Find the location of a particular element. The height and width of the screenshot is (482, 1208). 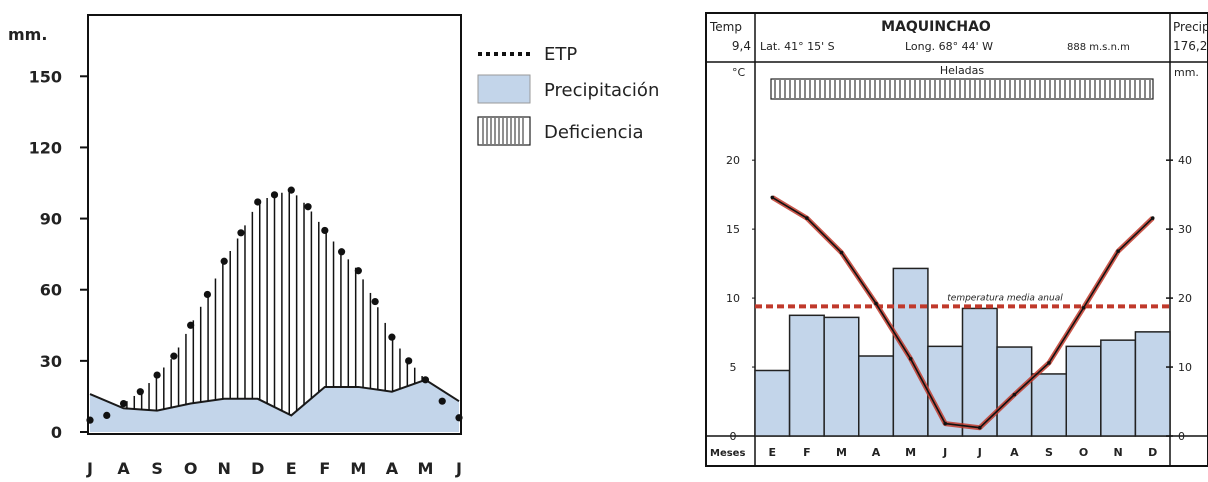

legend-item-etp: ETP is located at coordinates (527, 54).